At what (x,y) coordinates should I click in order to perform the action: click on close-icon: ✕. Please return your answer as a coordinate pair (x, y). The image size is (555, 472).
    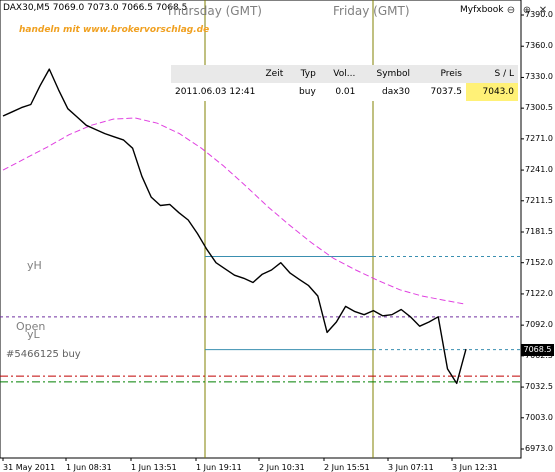
    Looking at the image, I should click on (543, 10).